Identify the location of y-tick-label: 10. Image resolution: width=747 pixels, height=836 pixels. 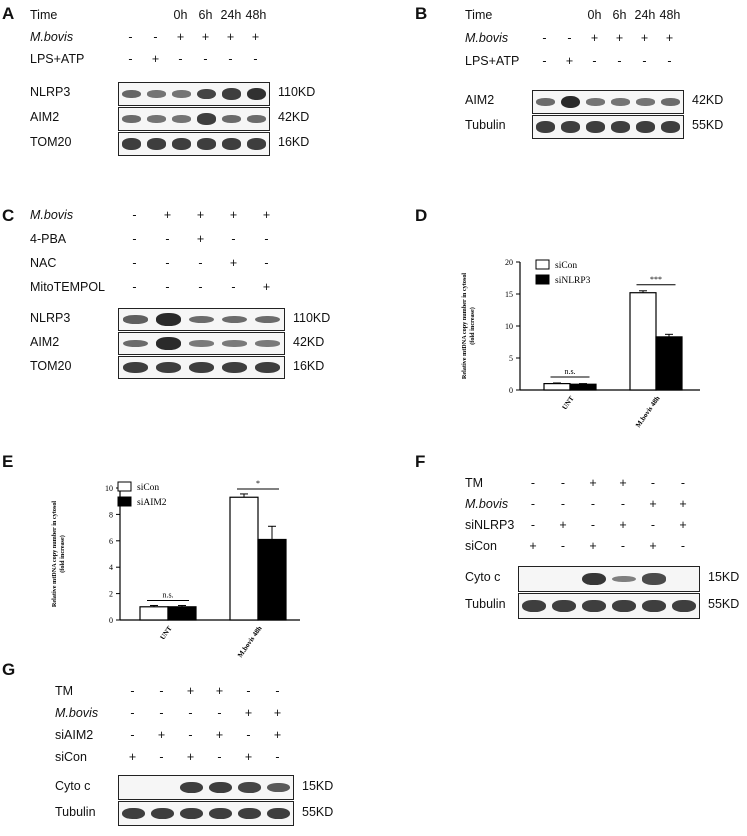
(509, 326).